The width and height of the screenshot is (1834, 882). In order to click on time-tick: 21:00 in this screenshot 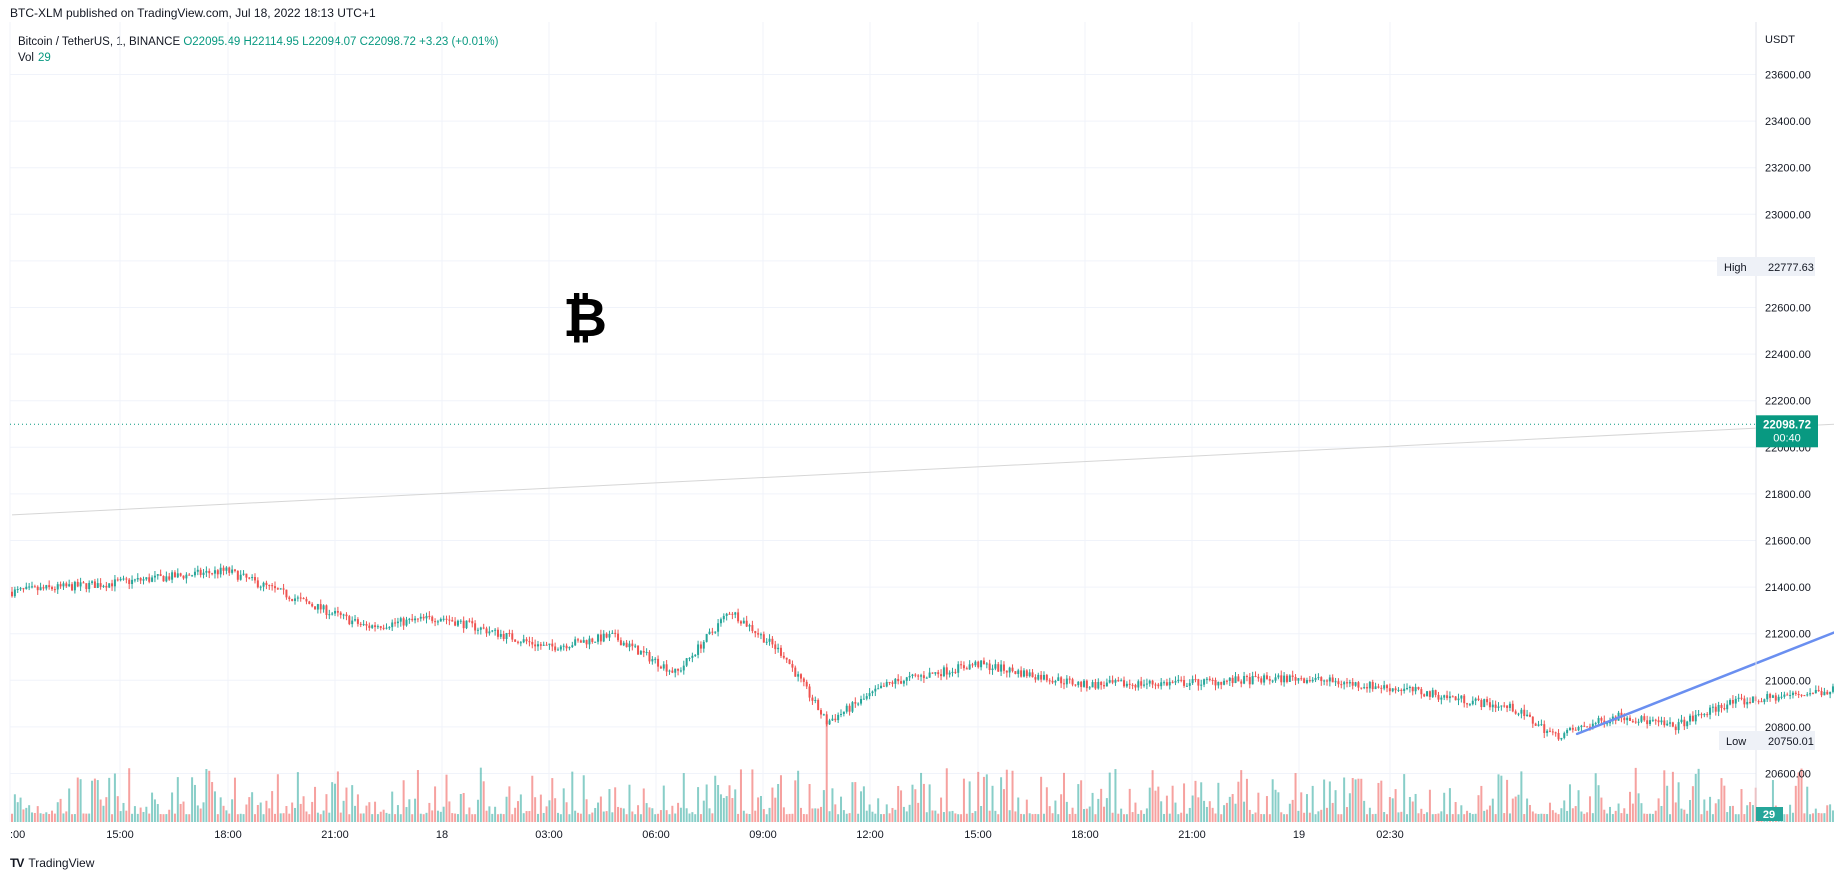, I will do `click(1192, 835)`.